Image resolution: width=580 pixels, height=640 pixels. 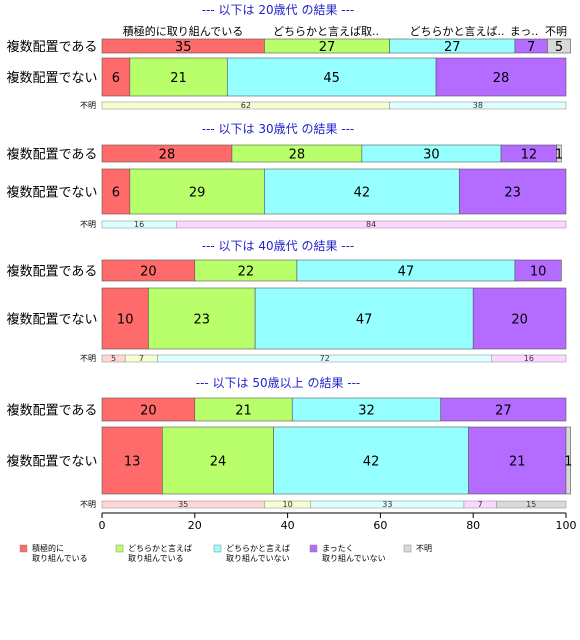 What do you see at coordinates (278, 10) in the screenshot?
I see `panel-title: --- 以下は 20歳代 の結果 ---` at bounding box center [278, 10].